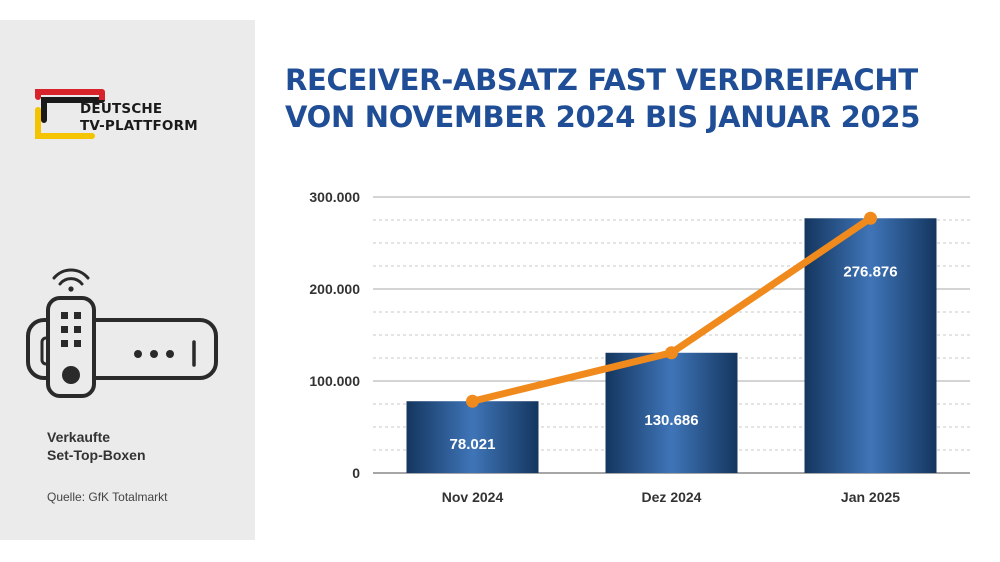  I want to click on y-tick-label: 100.000, so click(334, 381).